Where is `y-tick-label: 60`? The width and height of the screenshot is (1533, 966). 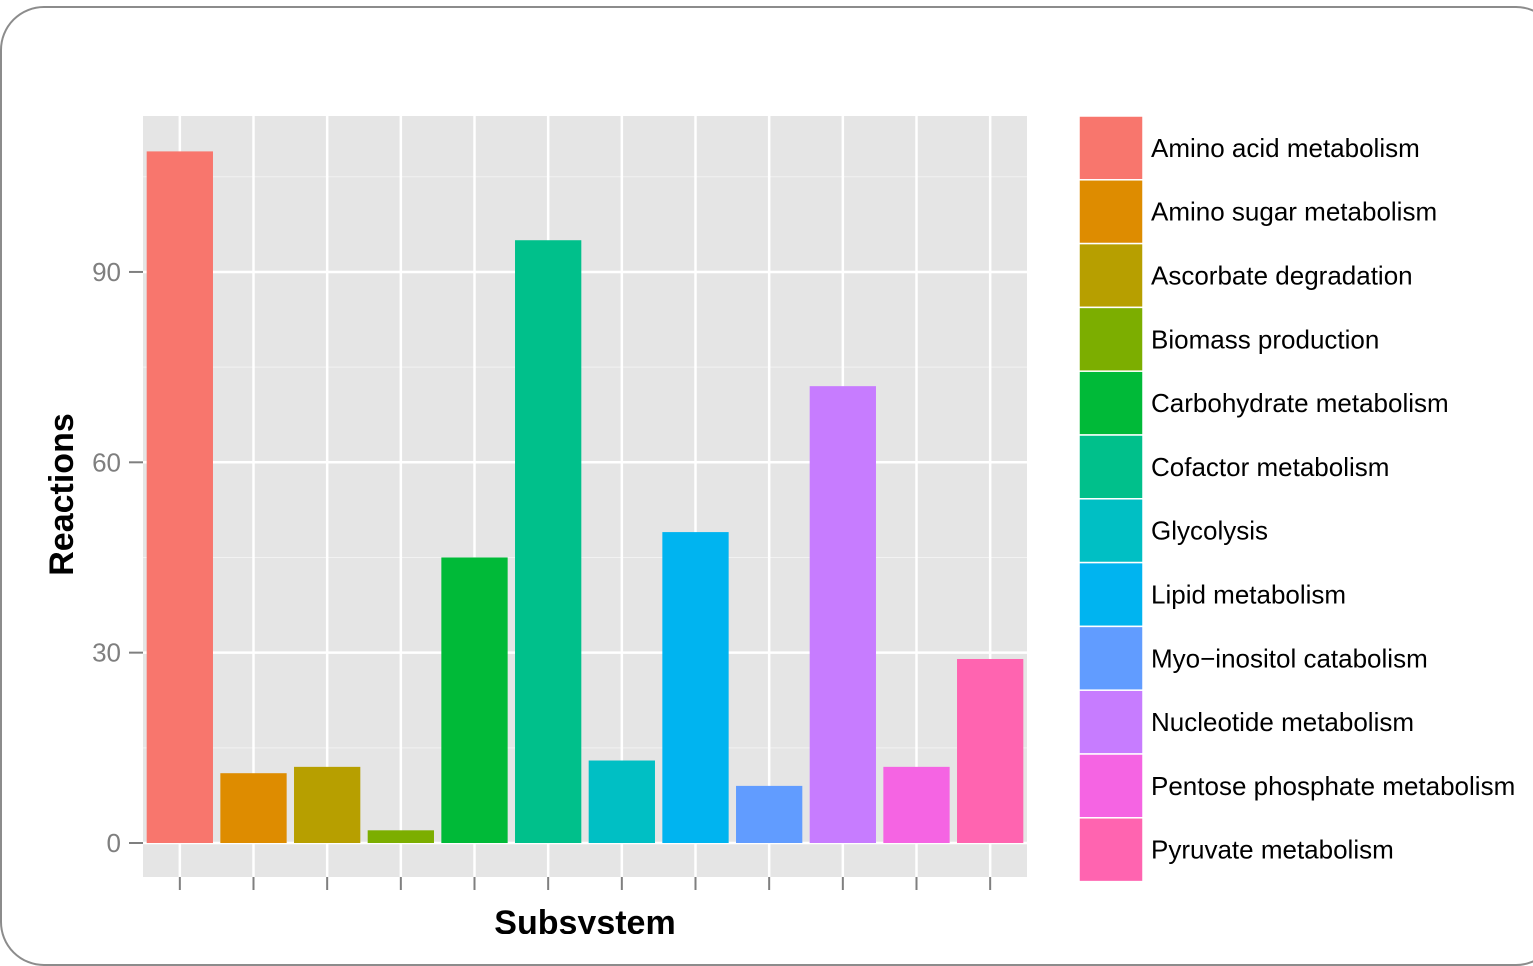 y-tick-label: 60 is located at coordinates (106, 462).